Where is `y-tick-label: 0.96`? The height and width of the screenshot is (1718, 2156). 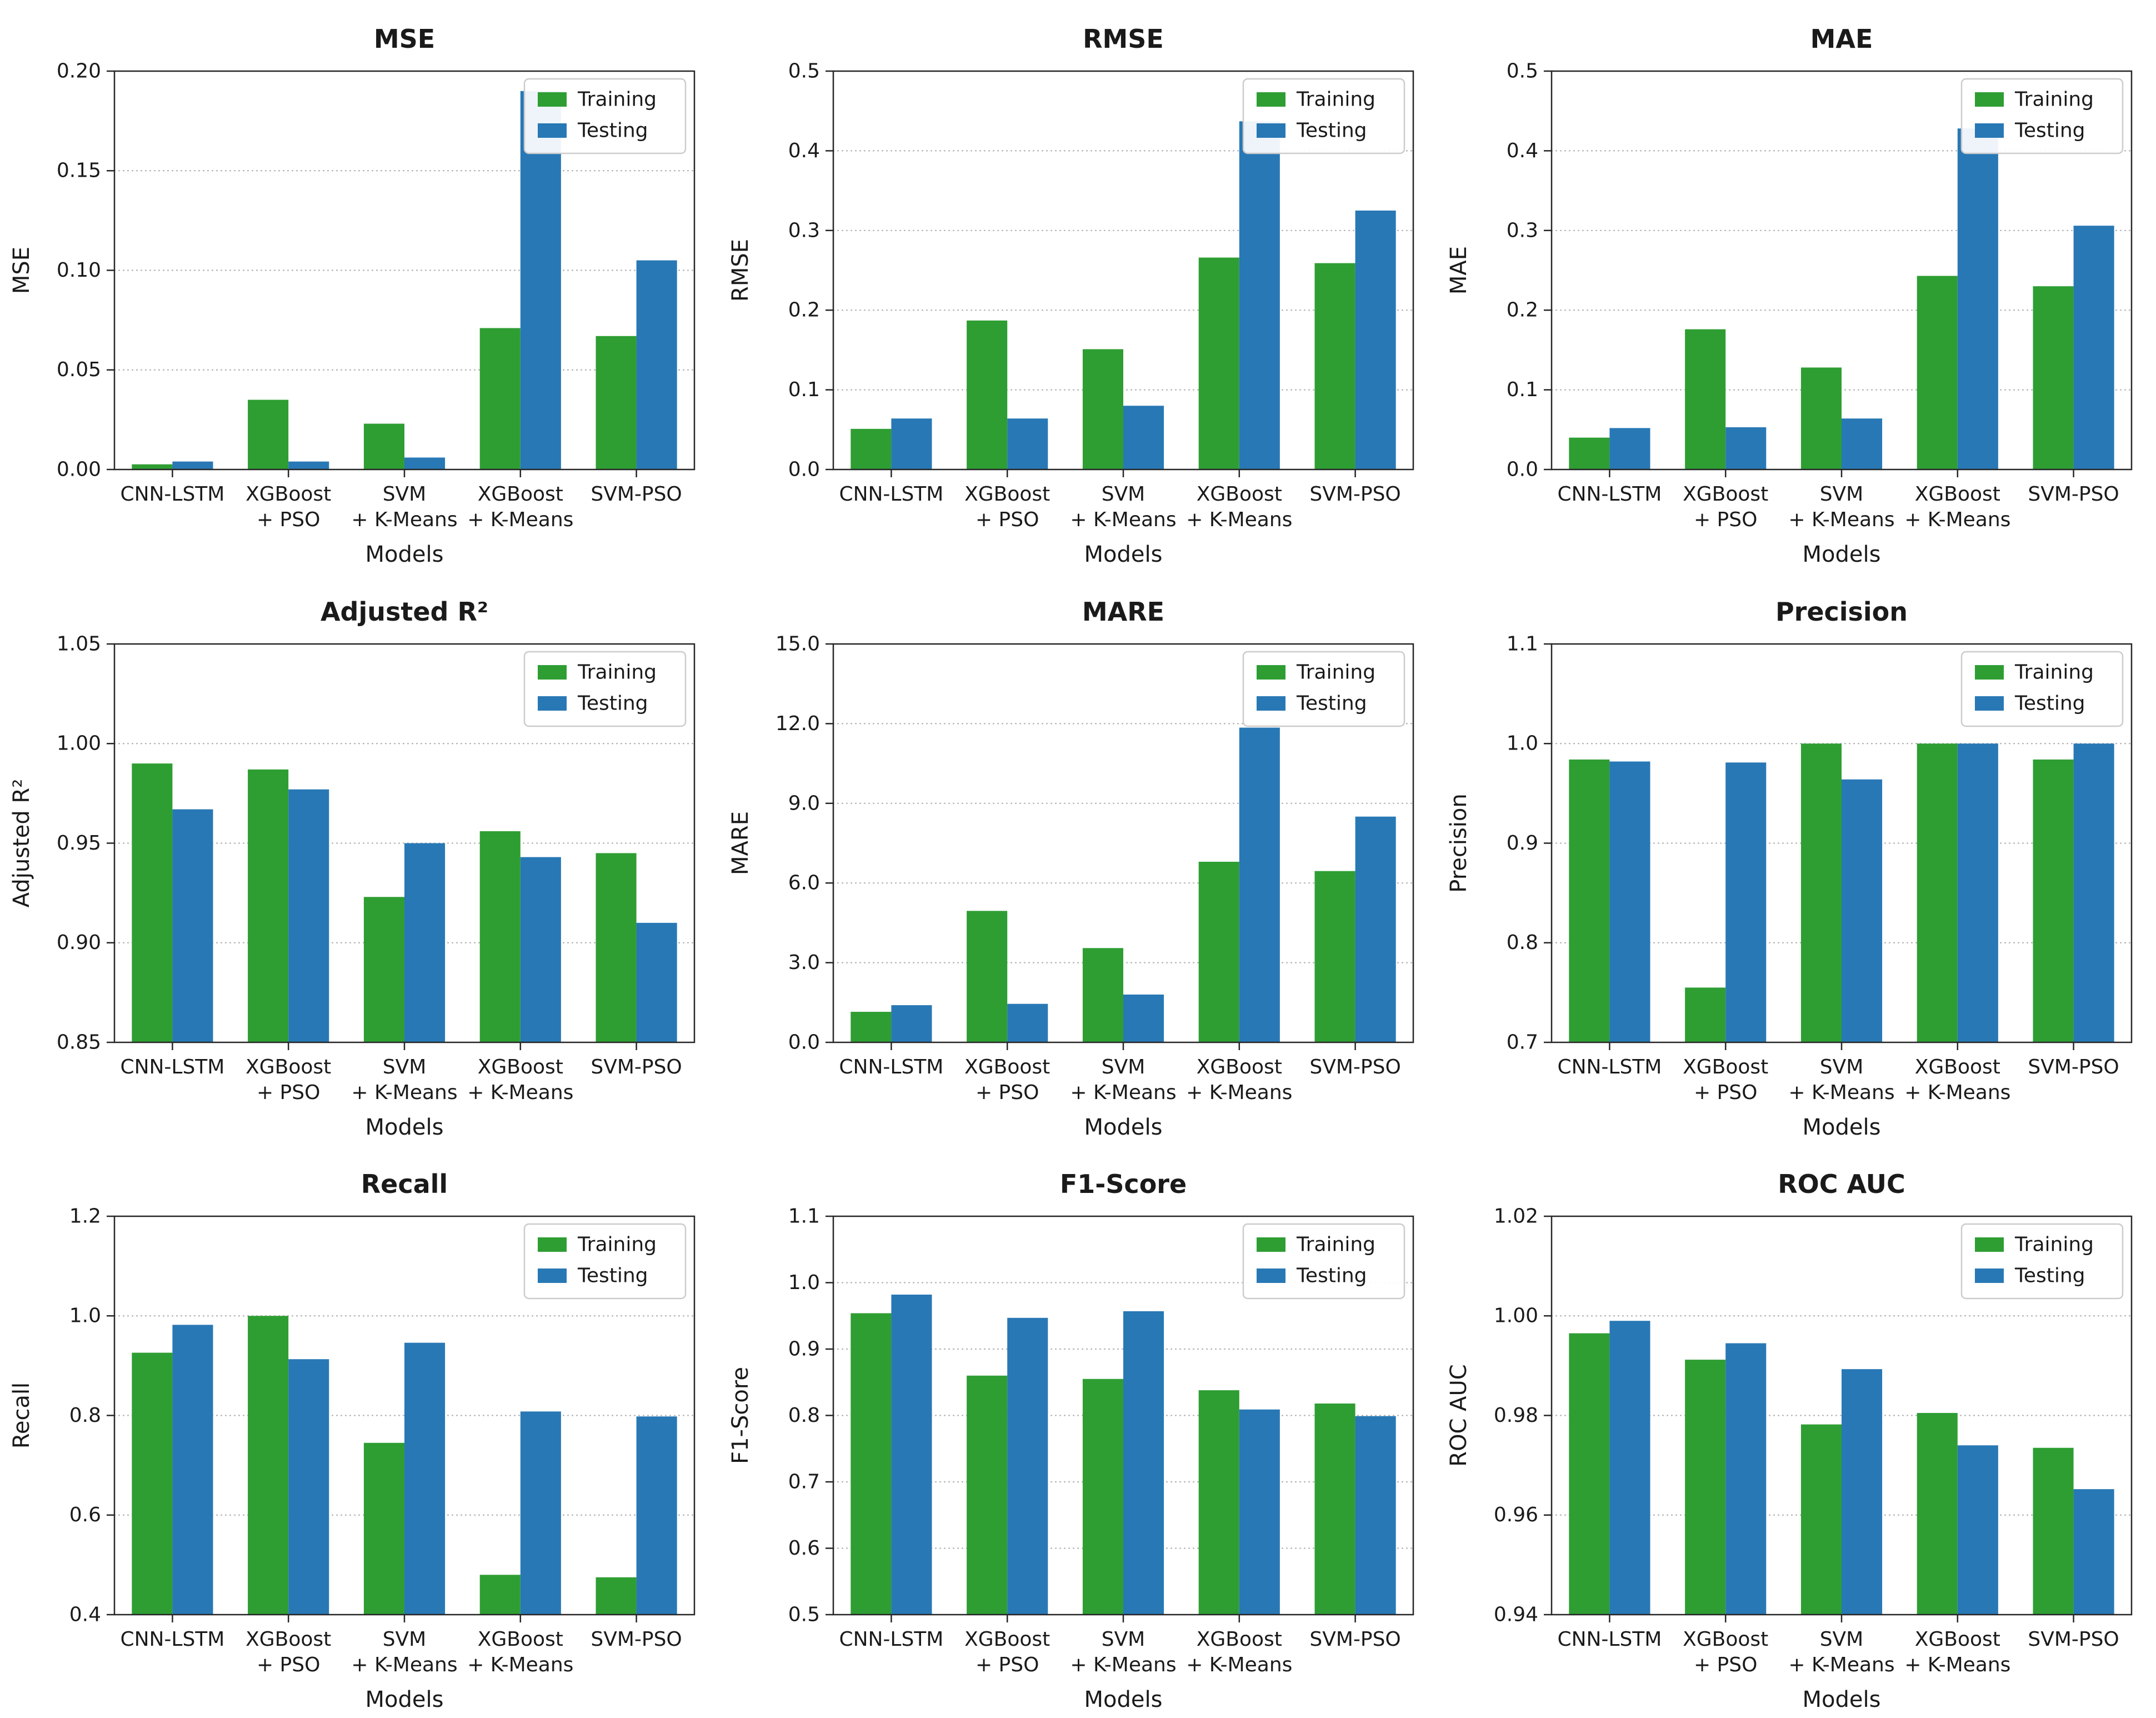 y-tick-label: 0.96 is located at coordinates (1516, 1515).